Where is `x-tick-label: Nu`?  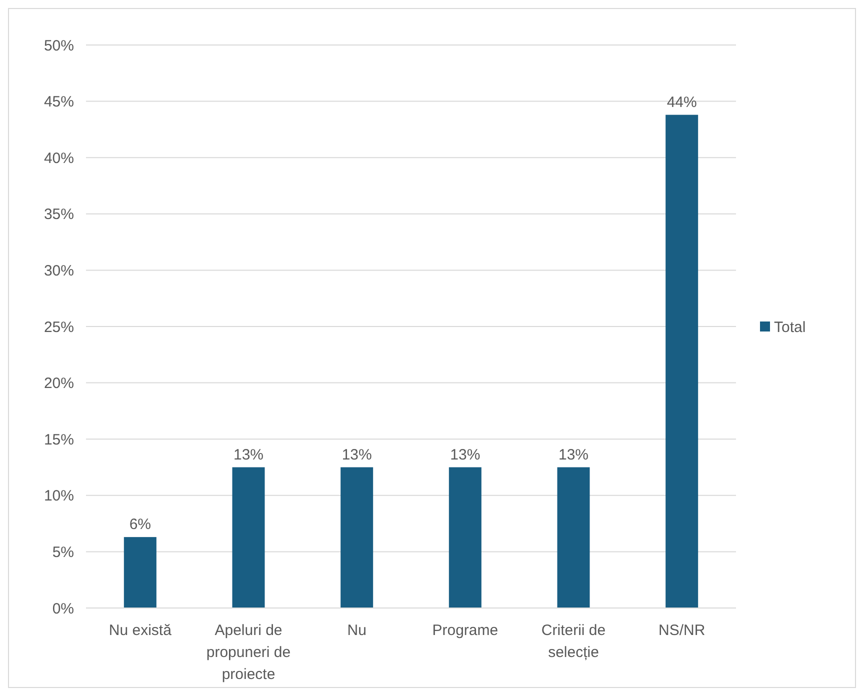
x-tick-label: Nu is located at coordinates (356, 630).